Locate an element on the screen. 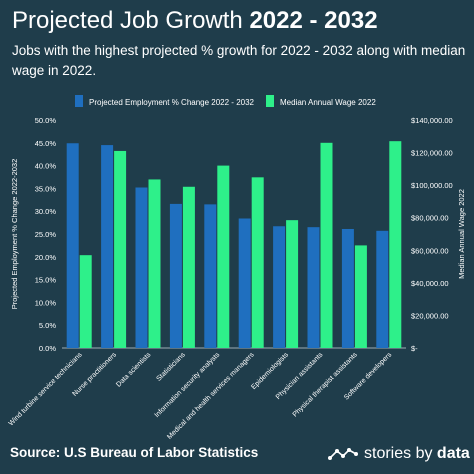 Image resolution: width=474 pixels, height=474 pixels. brand-name: stories by data is located at coordinates (417, 454).